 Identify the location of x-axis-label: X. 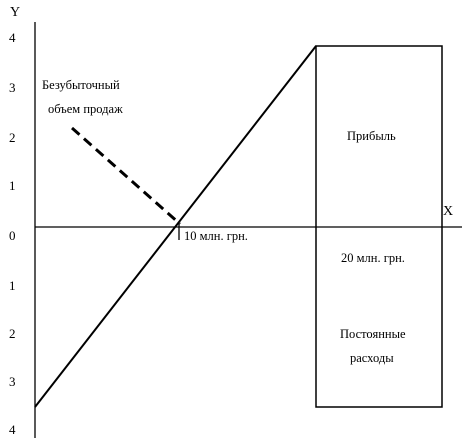
(448, 211).